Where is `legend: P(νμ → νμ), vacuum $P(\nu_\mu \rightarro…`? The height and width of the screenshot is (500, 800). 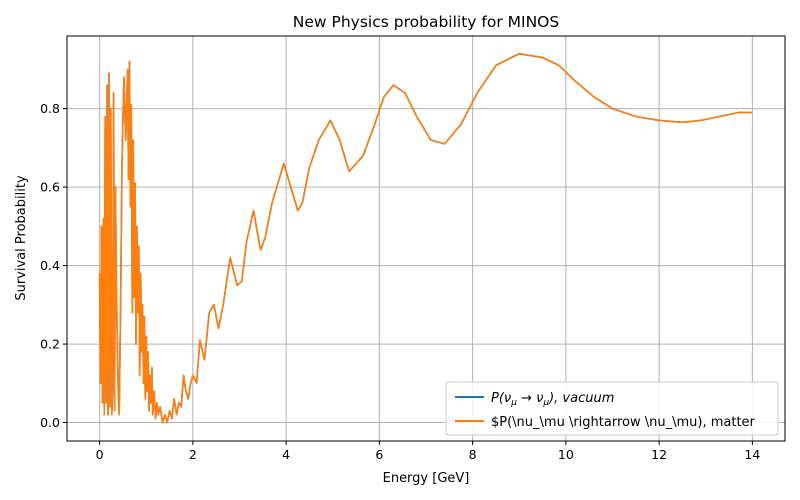
legend: P(νμ → νμ), vacuum $P(\nu_\mu \rightarro… is located at coordinates (612, 408).